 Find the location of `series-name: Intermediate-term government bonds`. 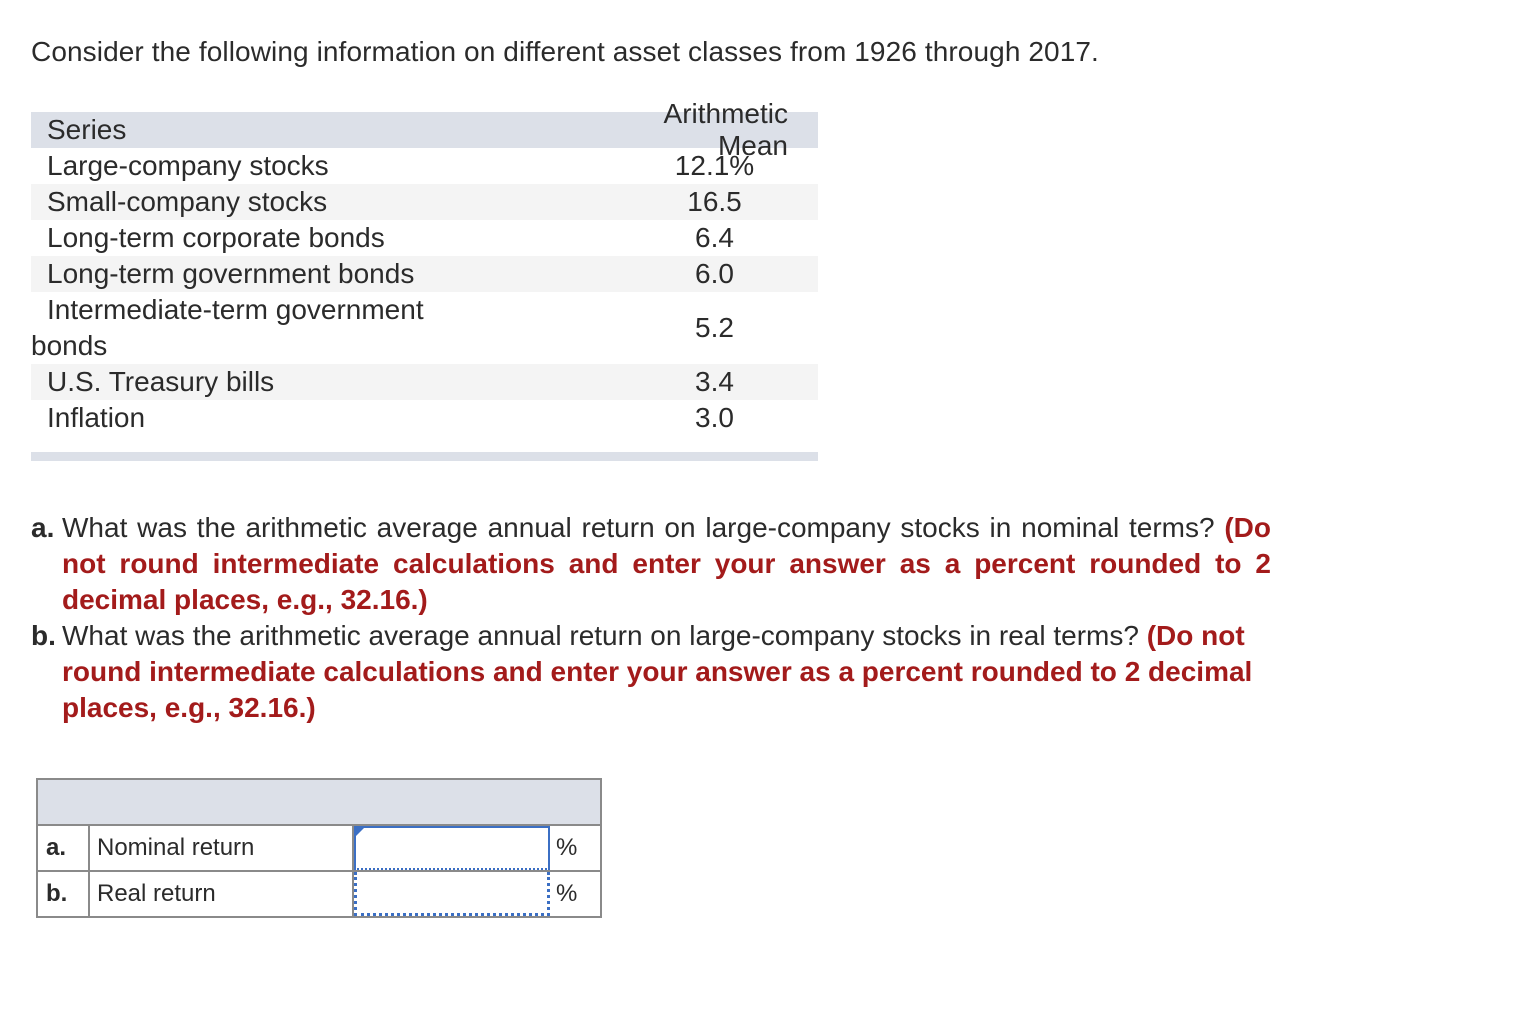

series-name: Intermediate-term government bonds is located at coordinates (311, 328).